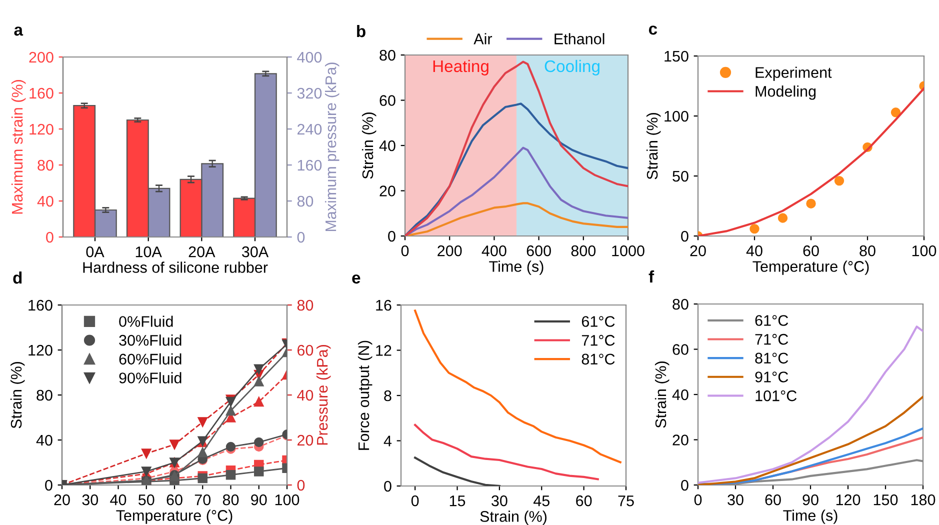 Image resolution: width=939 pixels, height=525 pixels. I want to click on y-tick-label: 8, so click(388, 396).